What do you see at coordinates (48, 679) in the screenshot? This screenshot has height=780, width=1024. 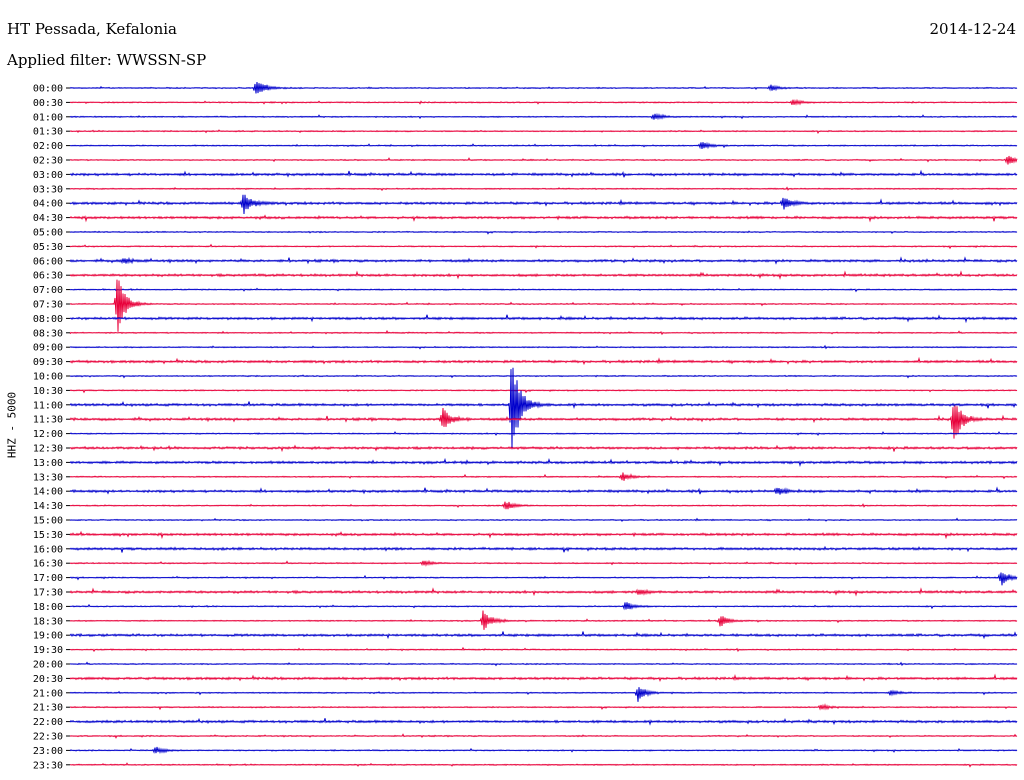 I see `time-tick-label: 20:30` at bounding box center [48, 679].